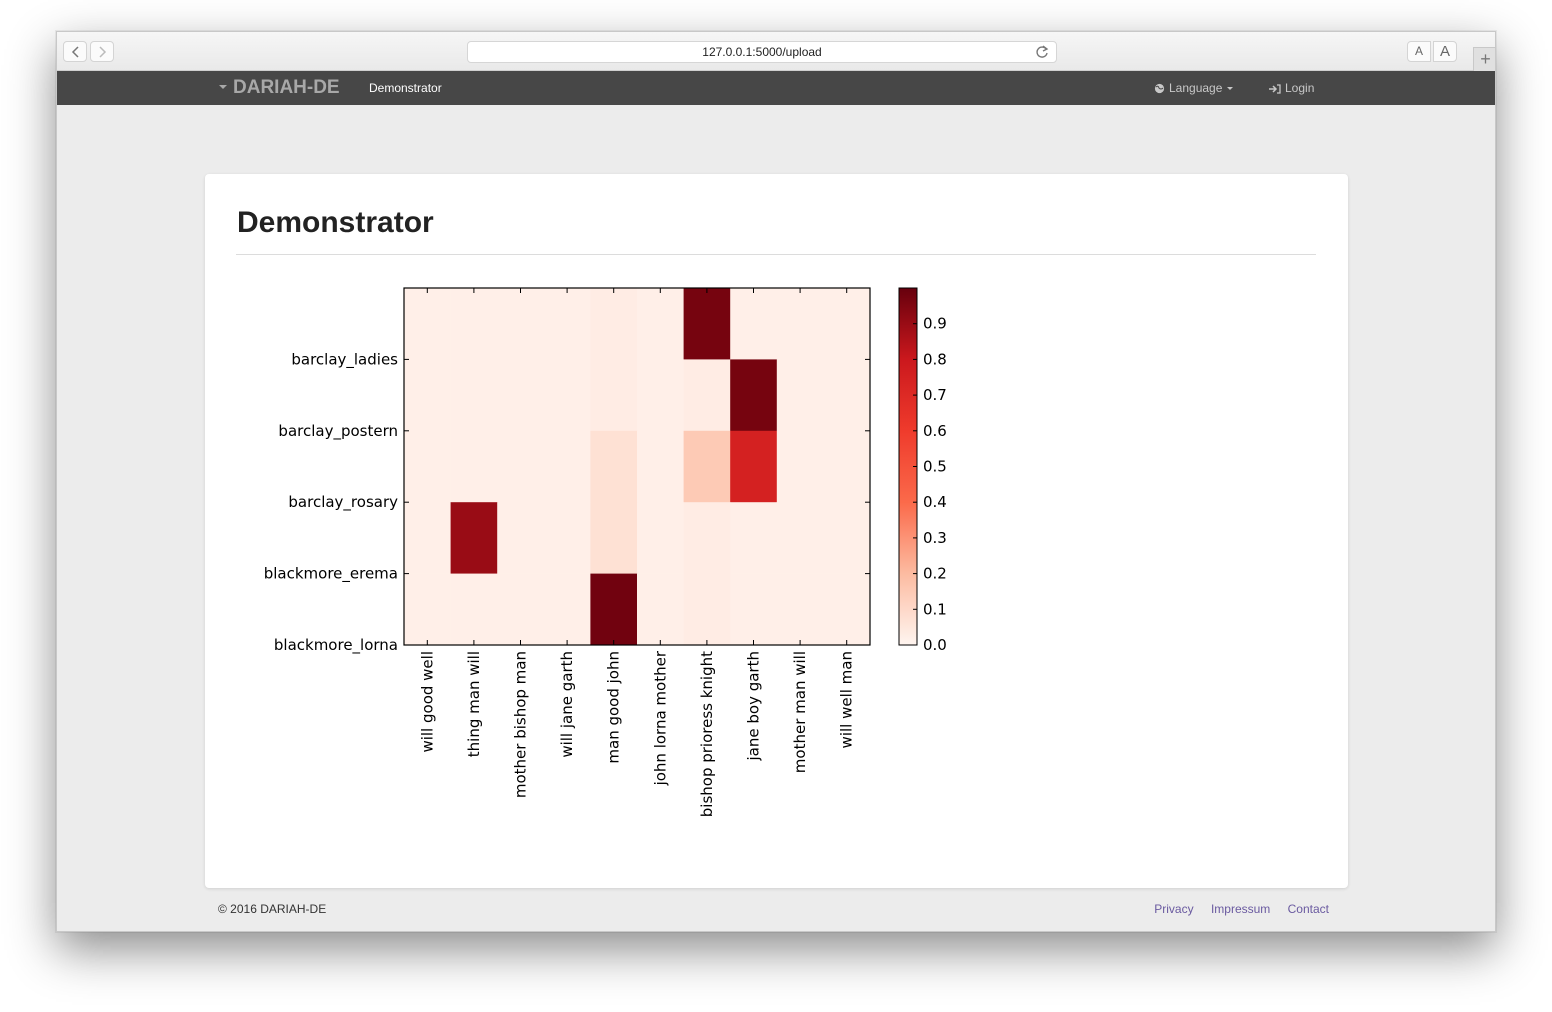 This screenshot has width=1552, height=1012. What do you see at coordinates (935, 431) in the screenshot?
I see `colorbar-tick-label: 0.6` at bounding box center [935, 431].